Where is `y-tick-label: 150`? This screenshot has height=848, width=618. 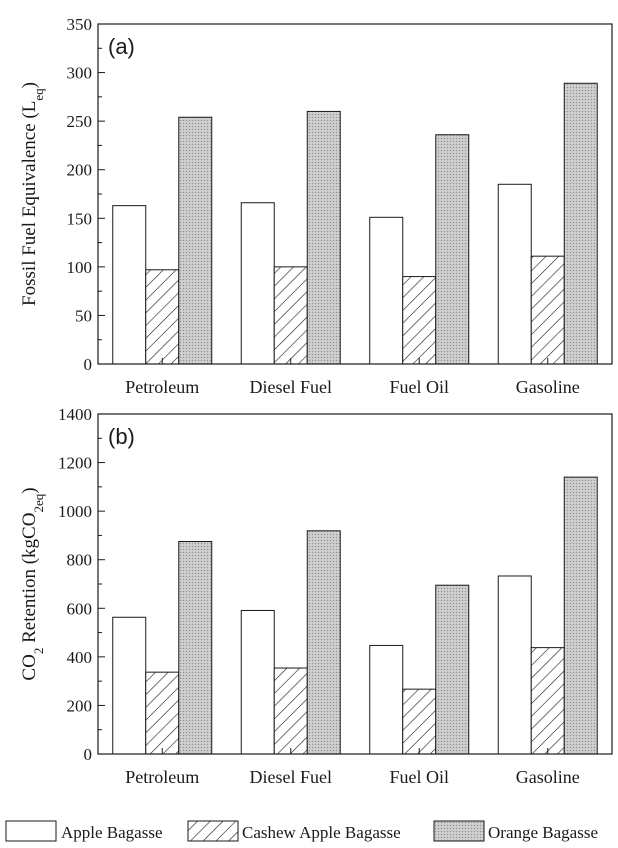 y-tick-label: 150 is located at coordinates (80, 218).